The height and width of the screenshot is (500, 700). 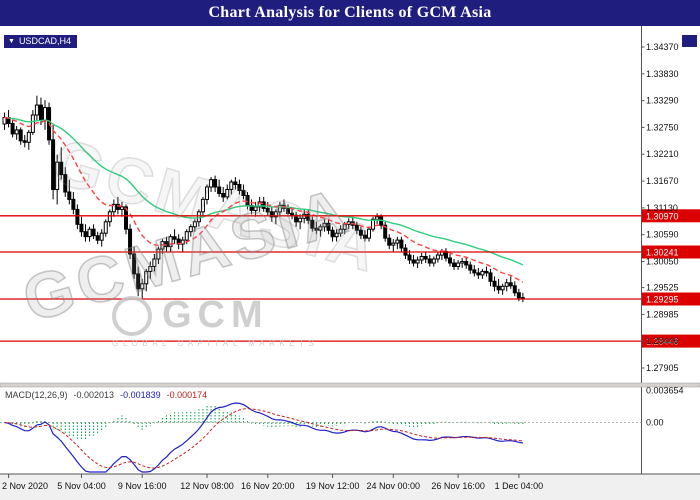 I want to click on svg-text: 9 Nov 16:00, so click(x=142, y=486).